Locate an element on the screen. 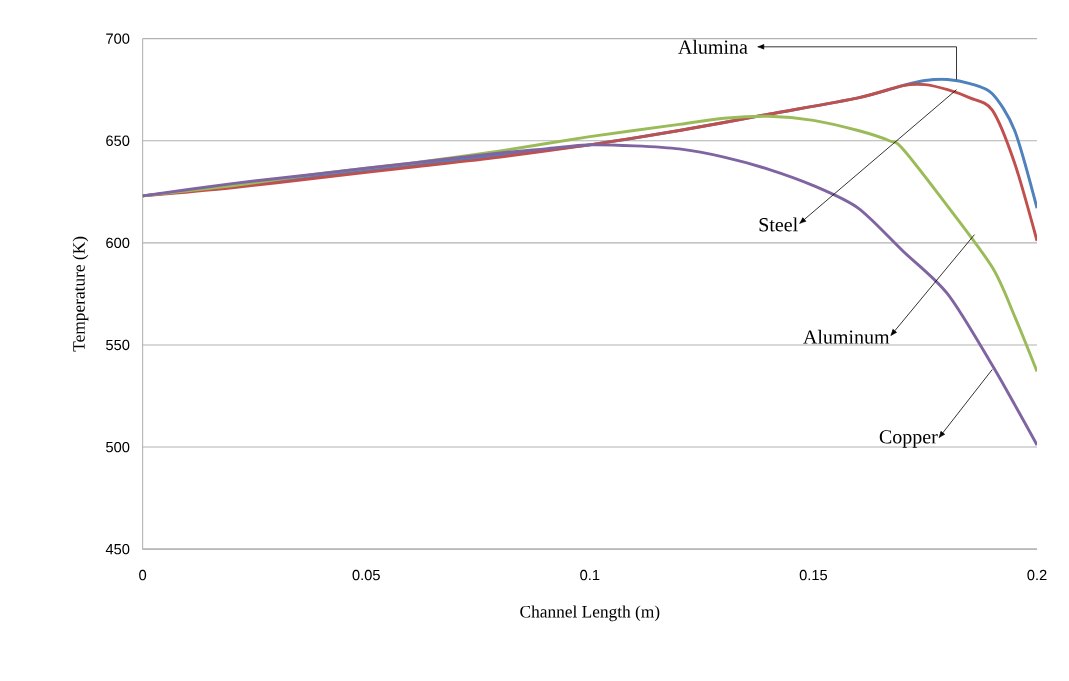  x-tick-label: 0 is located at coordinates (143, 575).